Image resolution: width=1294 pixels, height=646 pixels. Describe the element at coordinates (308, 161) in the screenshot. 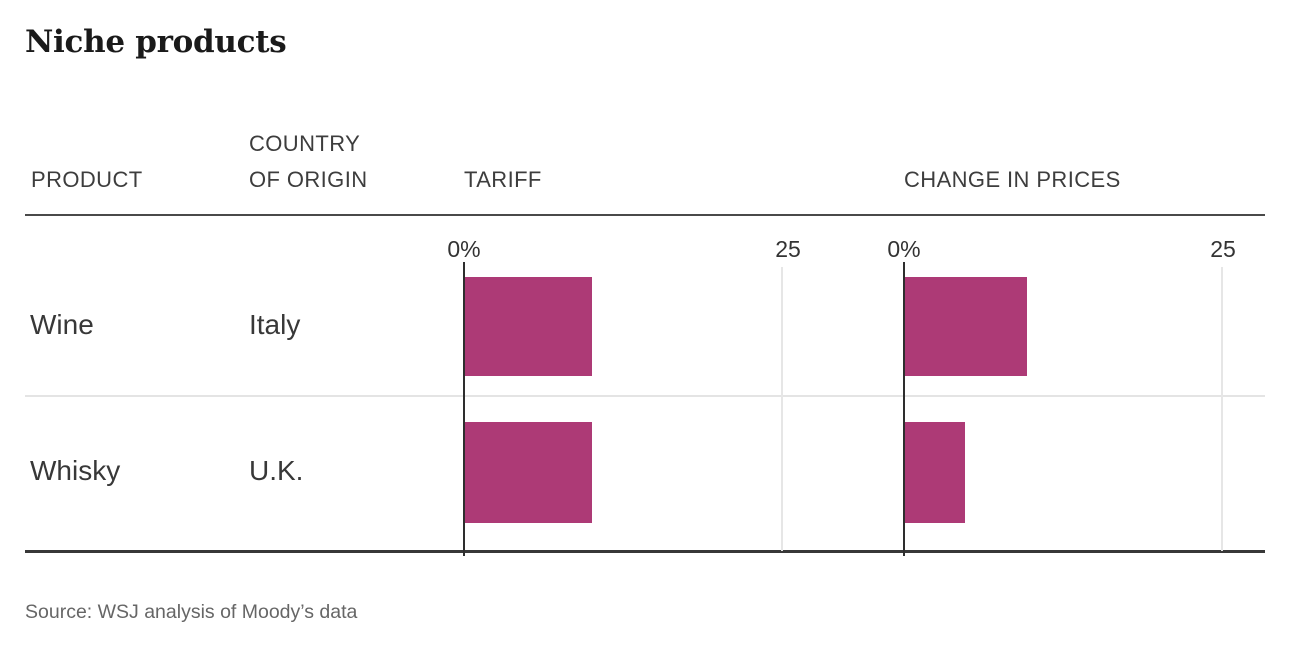

I see `column-header-country-of-origin: COUNTRY OF ORIGIN` at that location.